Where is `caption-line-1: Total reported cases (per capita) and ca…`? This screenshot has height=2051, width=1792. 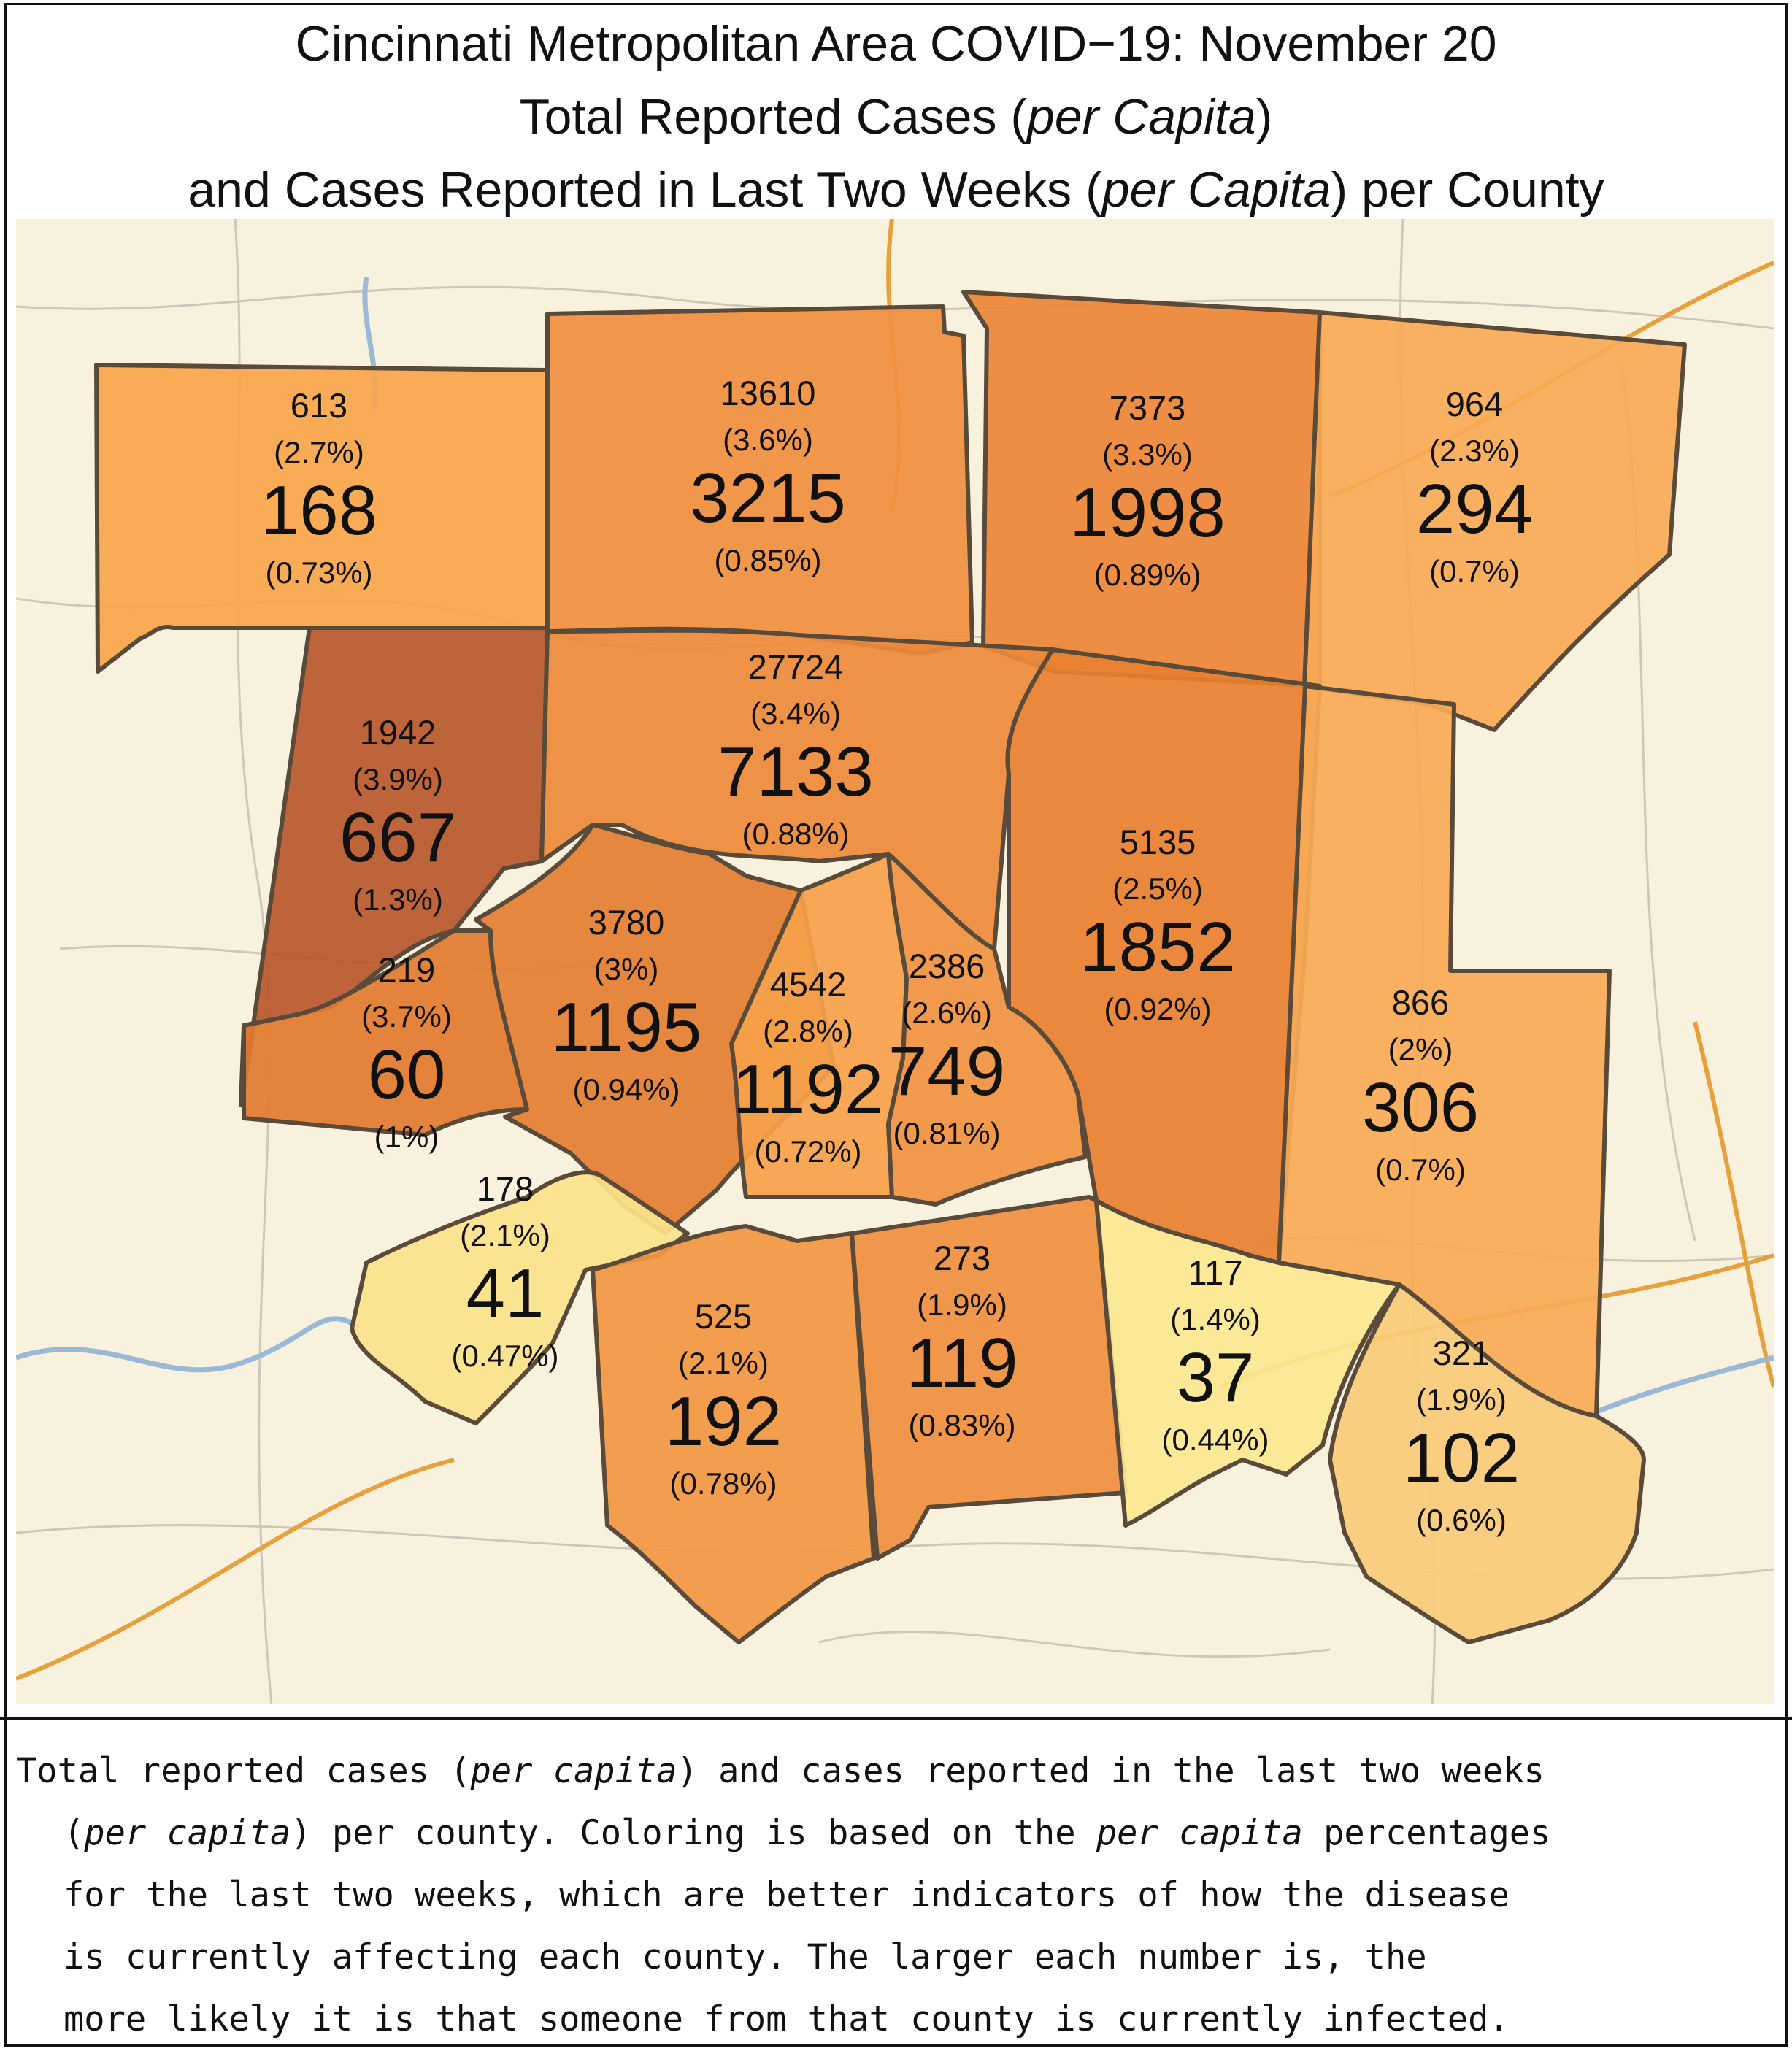 caption-line-1: Total reported cases (per capita) and ca… is located at coordinates (780, 1771).